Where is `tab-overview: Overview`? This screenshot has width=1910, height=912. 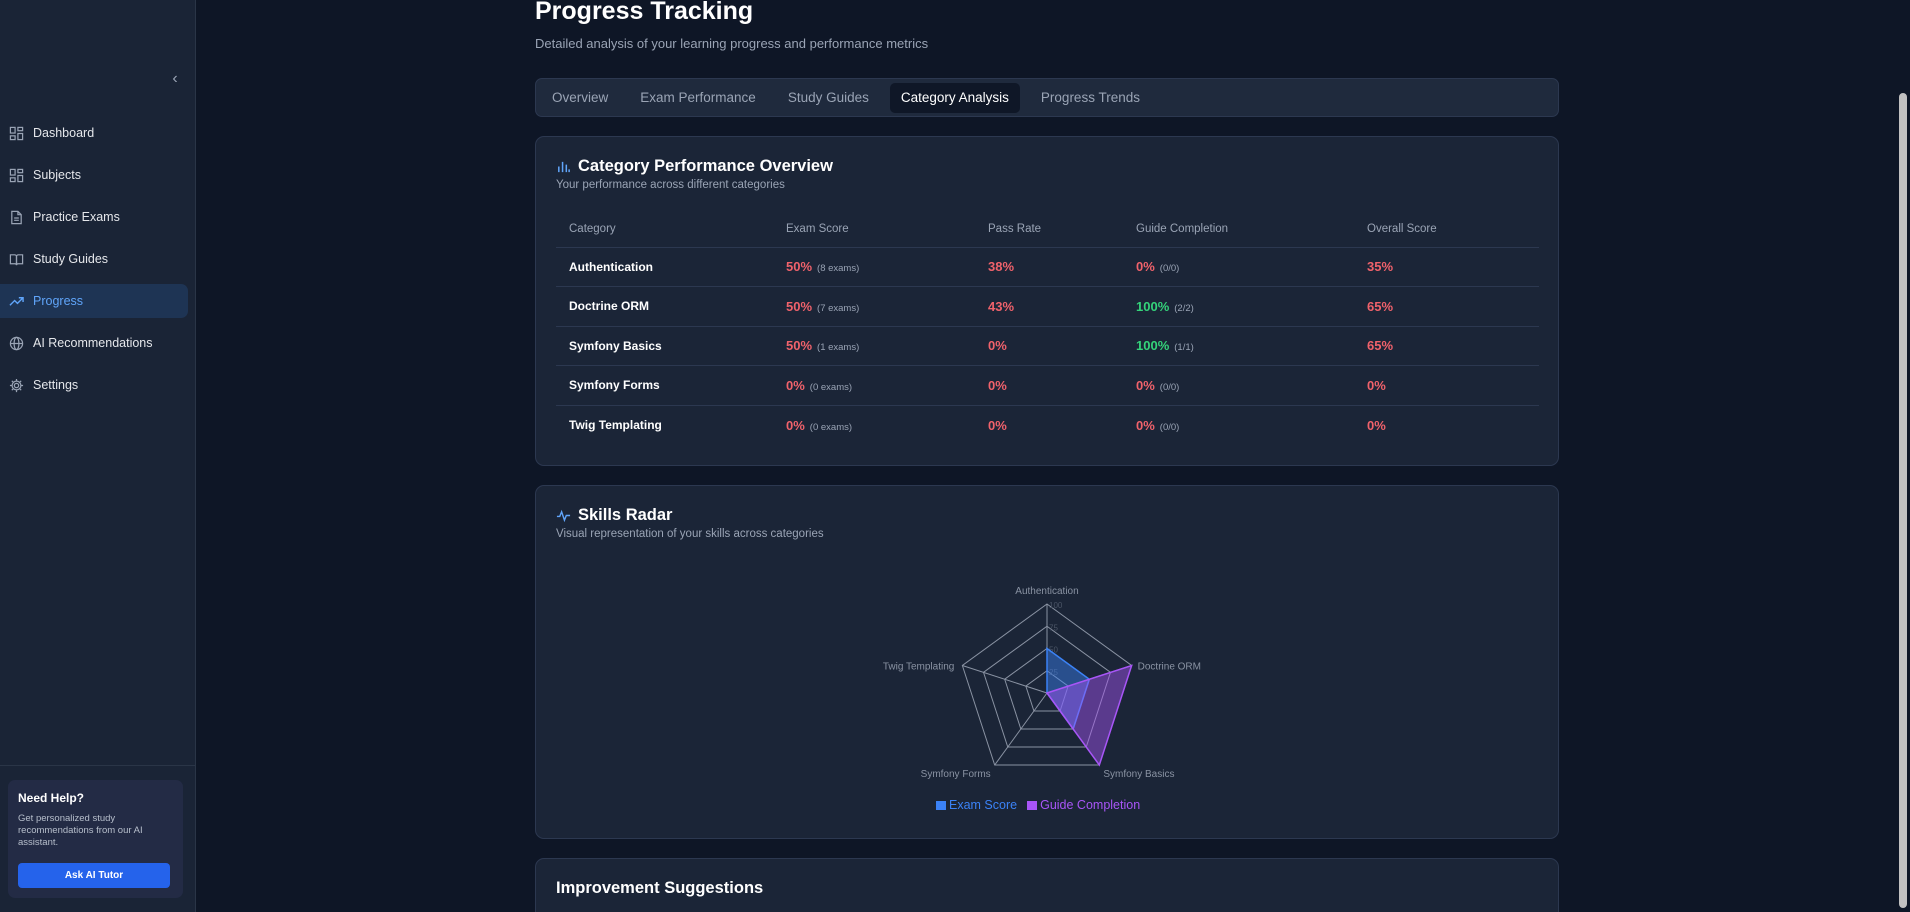 tab-overview: Overview is located at coordinates (580, 97).